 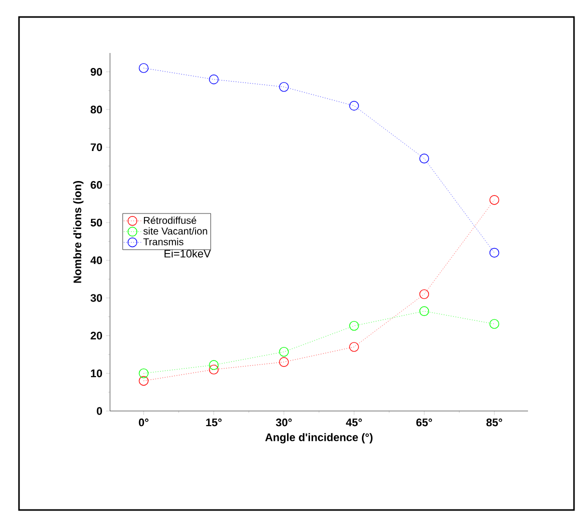 What do you see at coordinates (96, 260) in the screenshot?
I see `y-tick-label: 40` at bounding box center [96, 260].